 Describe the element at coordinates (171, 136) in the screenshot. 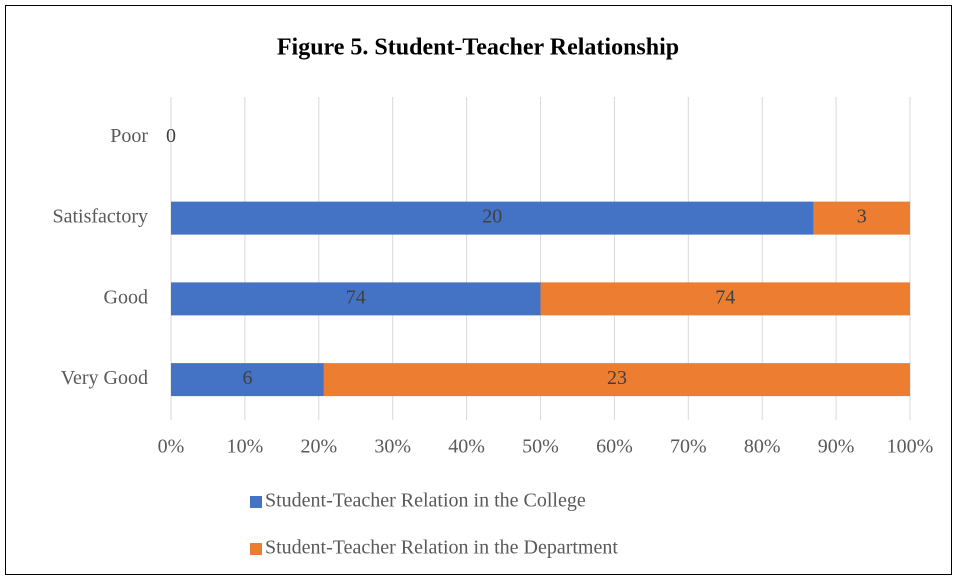

I see `data-label: 0` at that location.